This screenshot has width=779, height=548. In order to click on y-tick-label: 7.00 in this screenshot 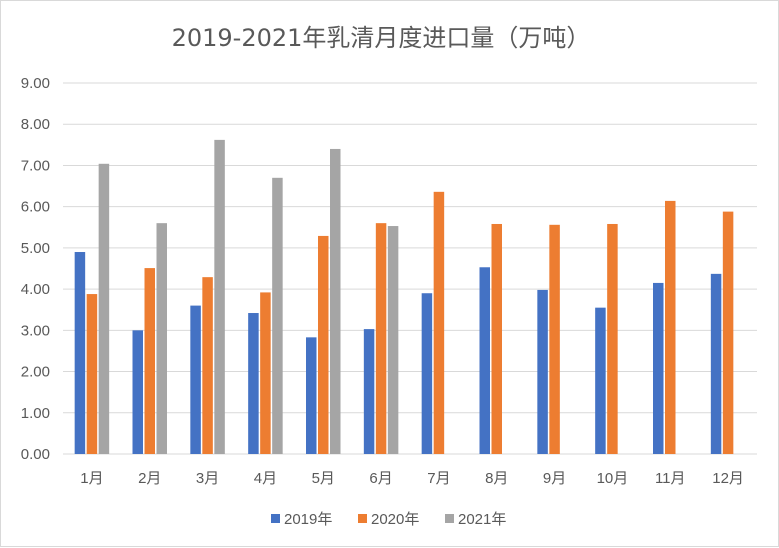, I will do `click(35, 165)`.